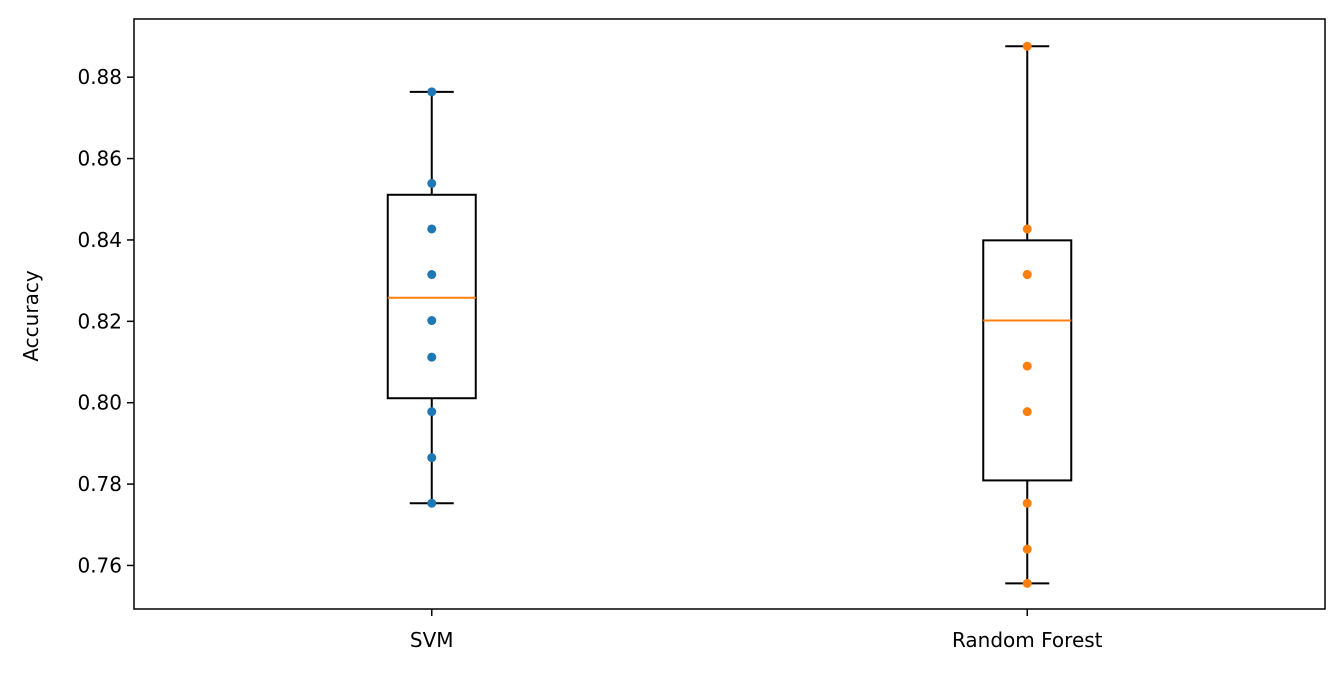  What do you see at coordinates (432, 640) in the screenshot?
I see `x-tick-label: SVM` at bounding box center [432, 640].